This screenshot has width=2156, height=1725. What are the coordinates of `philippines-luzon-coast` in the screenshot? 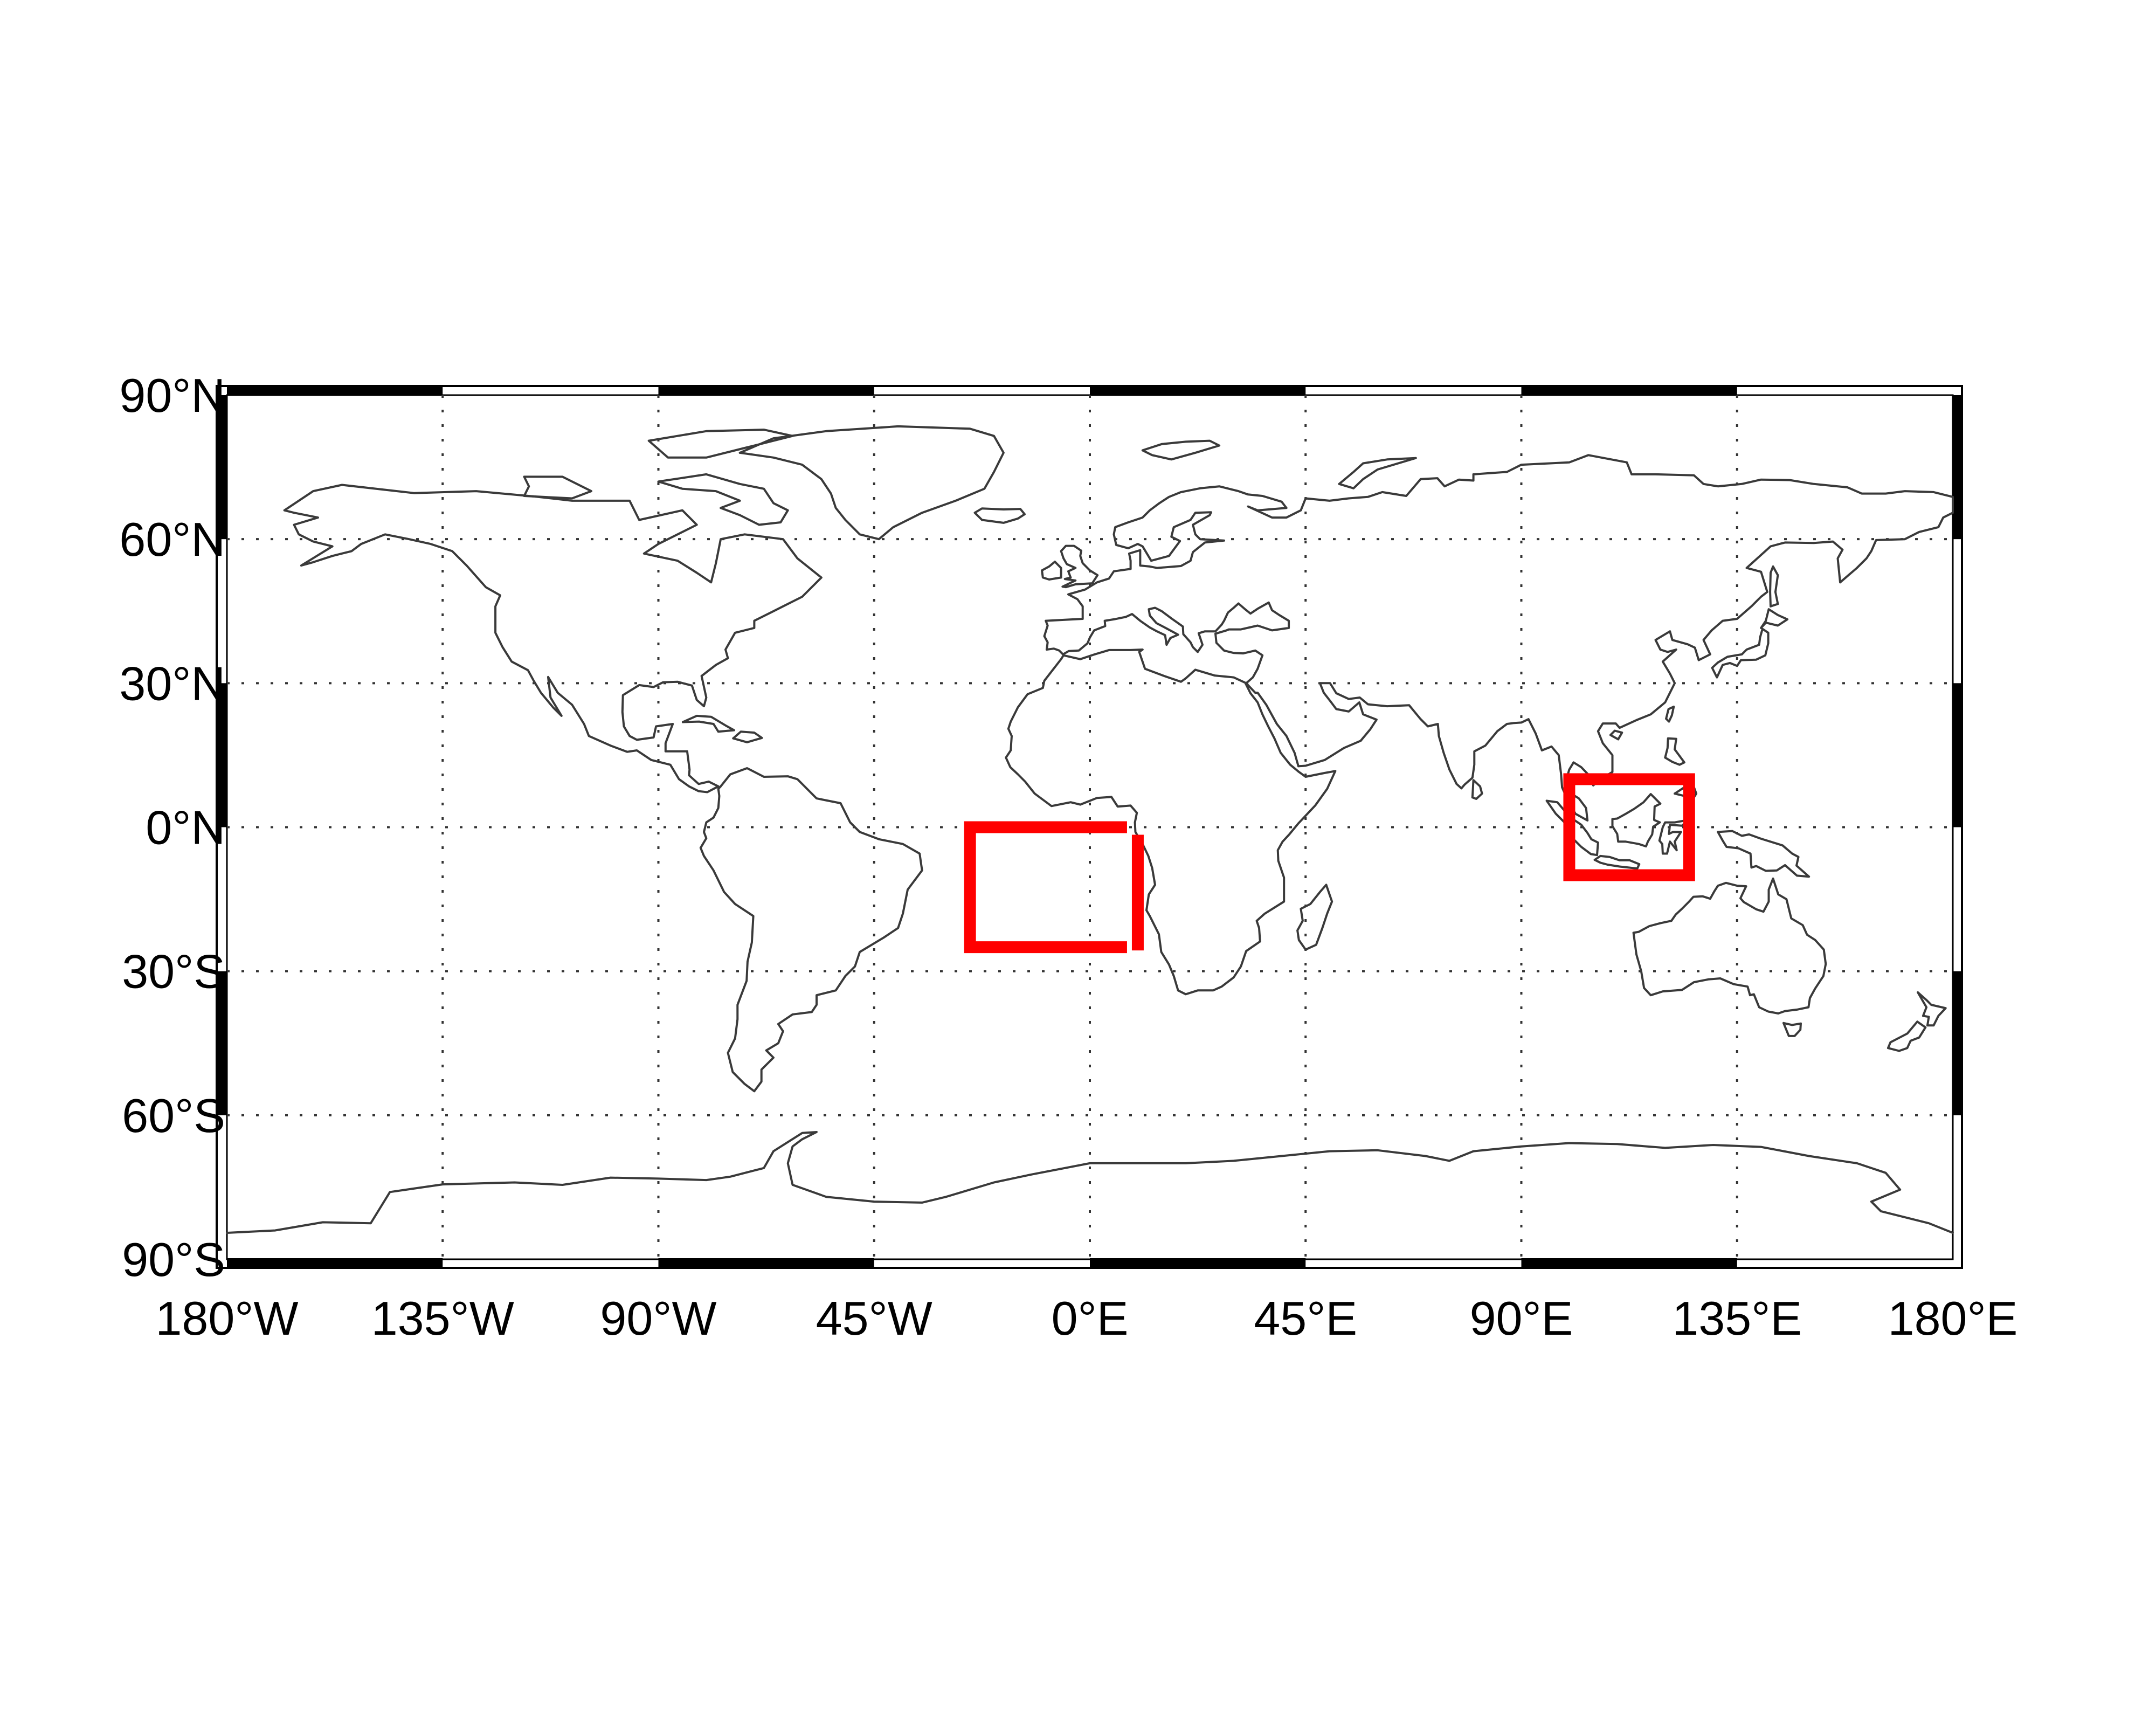 It's located at (1674, 752).